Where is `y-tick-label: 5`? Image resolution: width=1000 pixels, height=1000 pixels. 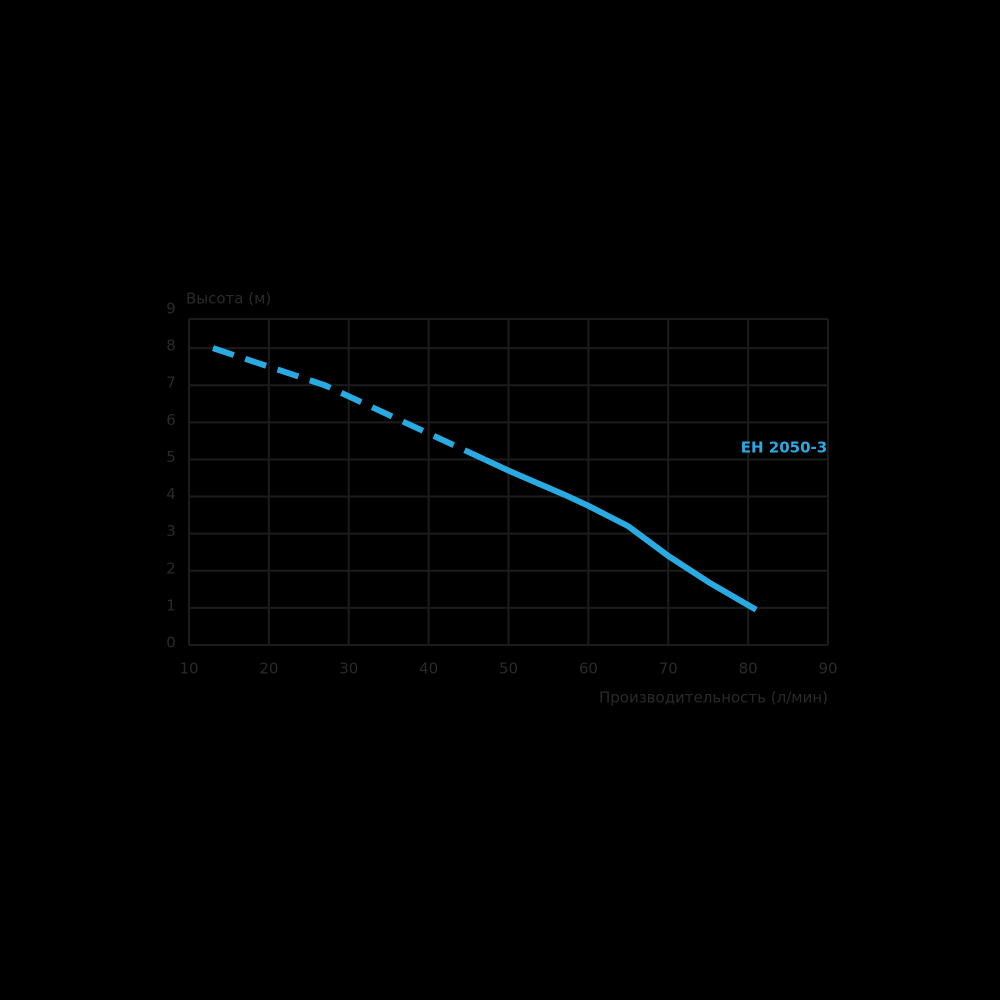
y-tick-label: 5 is located at coordinates (171, 457).